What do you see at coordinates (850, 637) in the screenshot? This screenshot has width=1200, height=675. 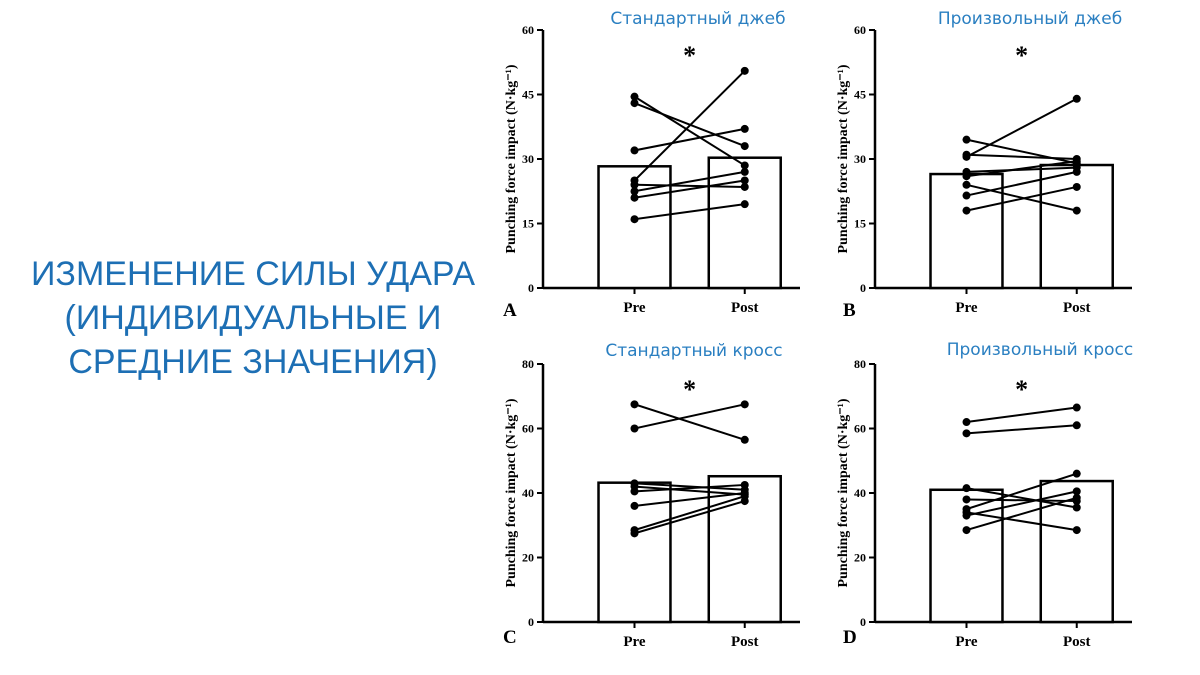 I see `panel-letter: D` at bounding box center [850, 637].